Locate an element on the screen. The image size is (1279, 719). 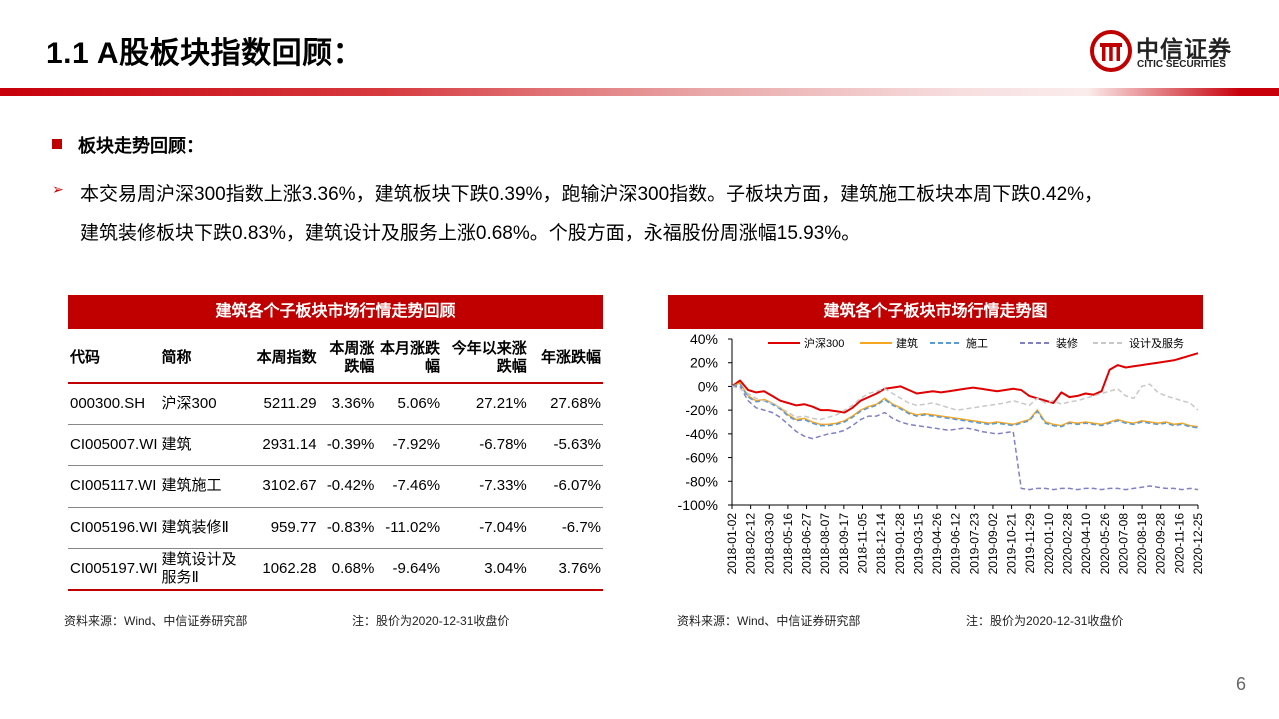
x-tick-label: 2020-09-28 is located at coordinates (1161, 544).